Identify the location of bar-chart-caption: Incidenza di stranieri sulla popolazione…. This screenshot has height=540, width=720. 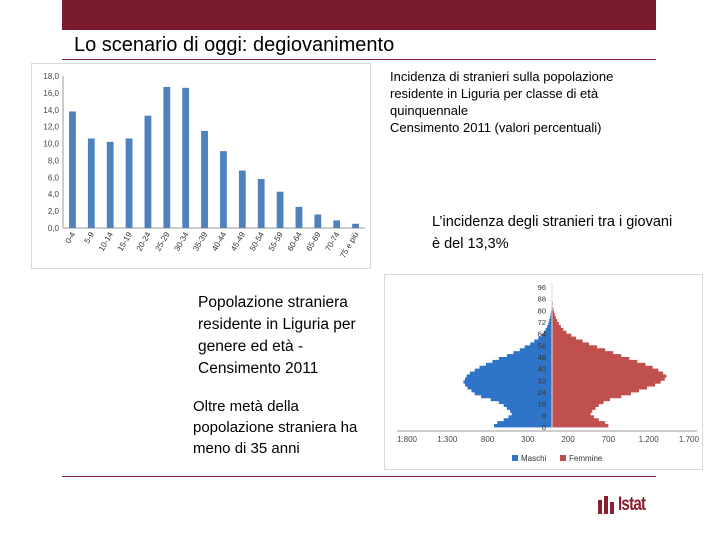
(540, 102).